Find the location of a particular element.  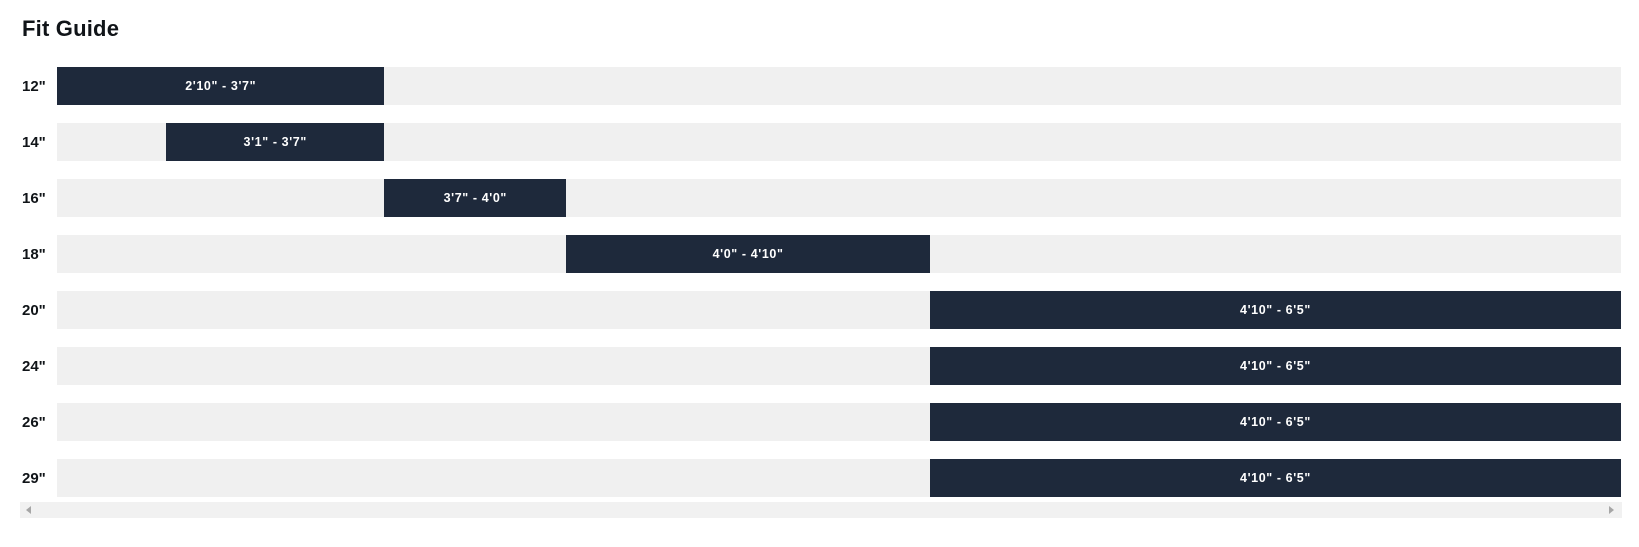

row-track: 4'0" - 4'10" is located at coordinates (839, 254).